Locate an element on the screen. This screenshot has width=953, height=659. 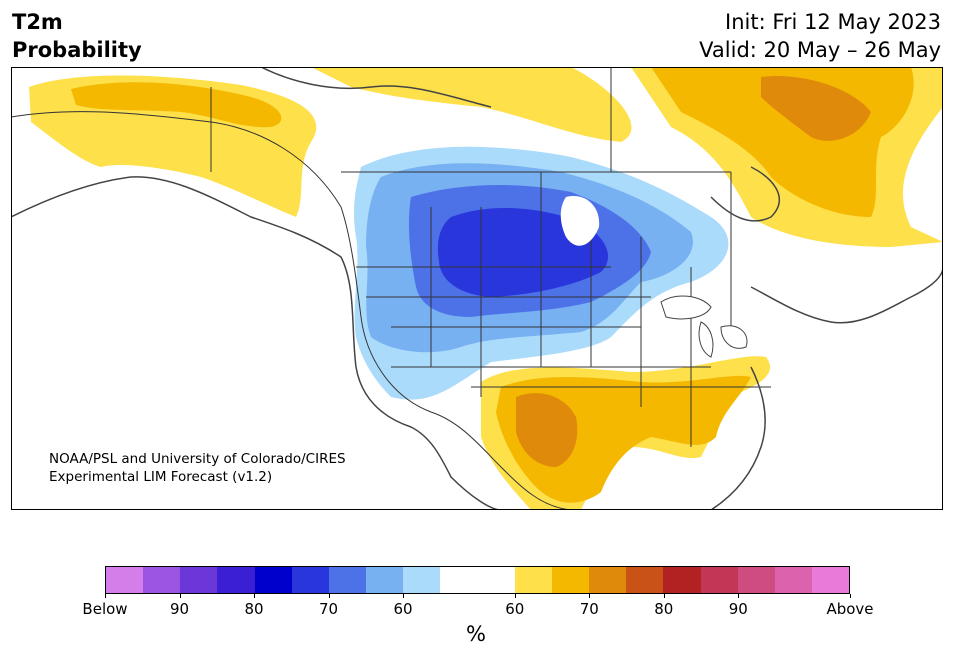
init-date: Init: Fri 12 May 2023 is located at coordinates (833, 22).